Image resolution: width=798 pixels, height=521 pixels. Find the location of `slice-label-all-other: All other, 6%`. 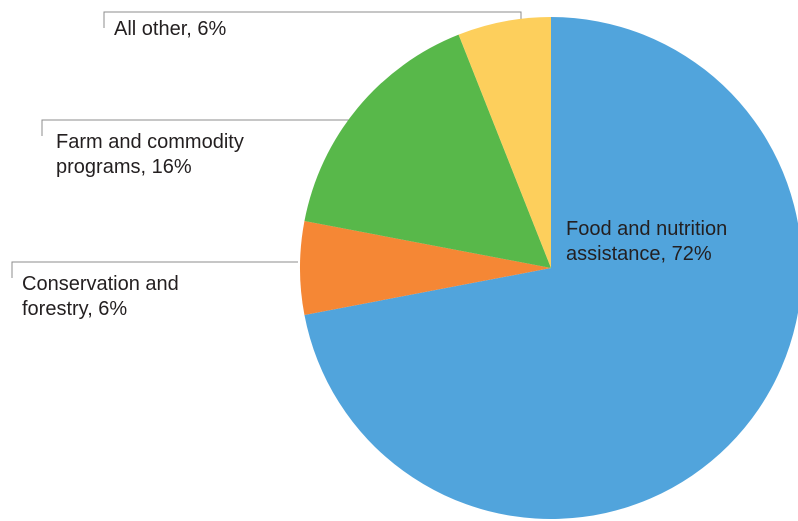

slice-label-all-other: All other, 6% is located at coordinates (170, 29).